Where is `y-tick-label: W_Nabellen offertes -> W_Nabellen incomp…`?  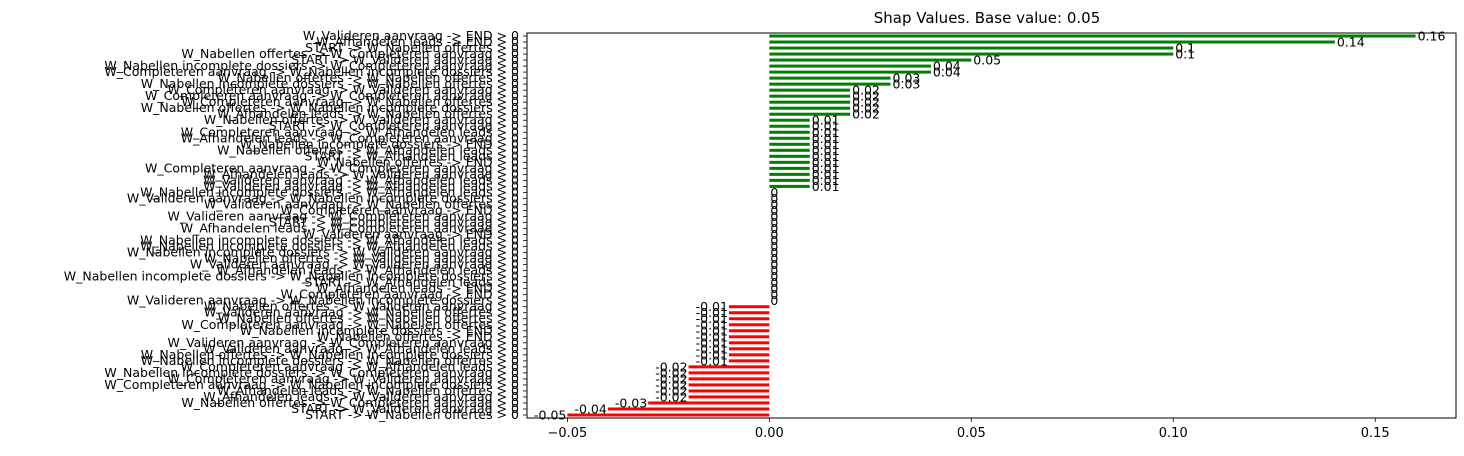 y-tick-label: W_Nabellen offertes -> W_Nabellen incomp… is located at coordinates (330, 354).